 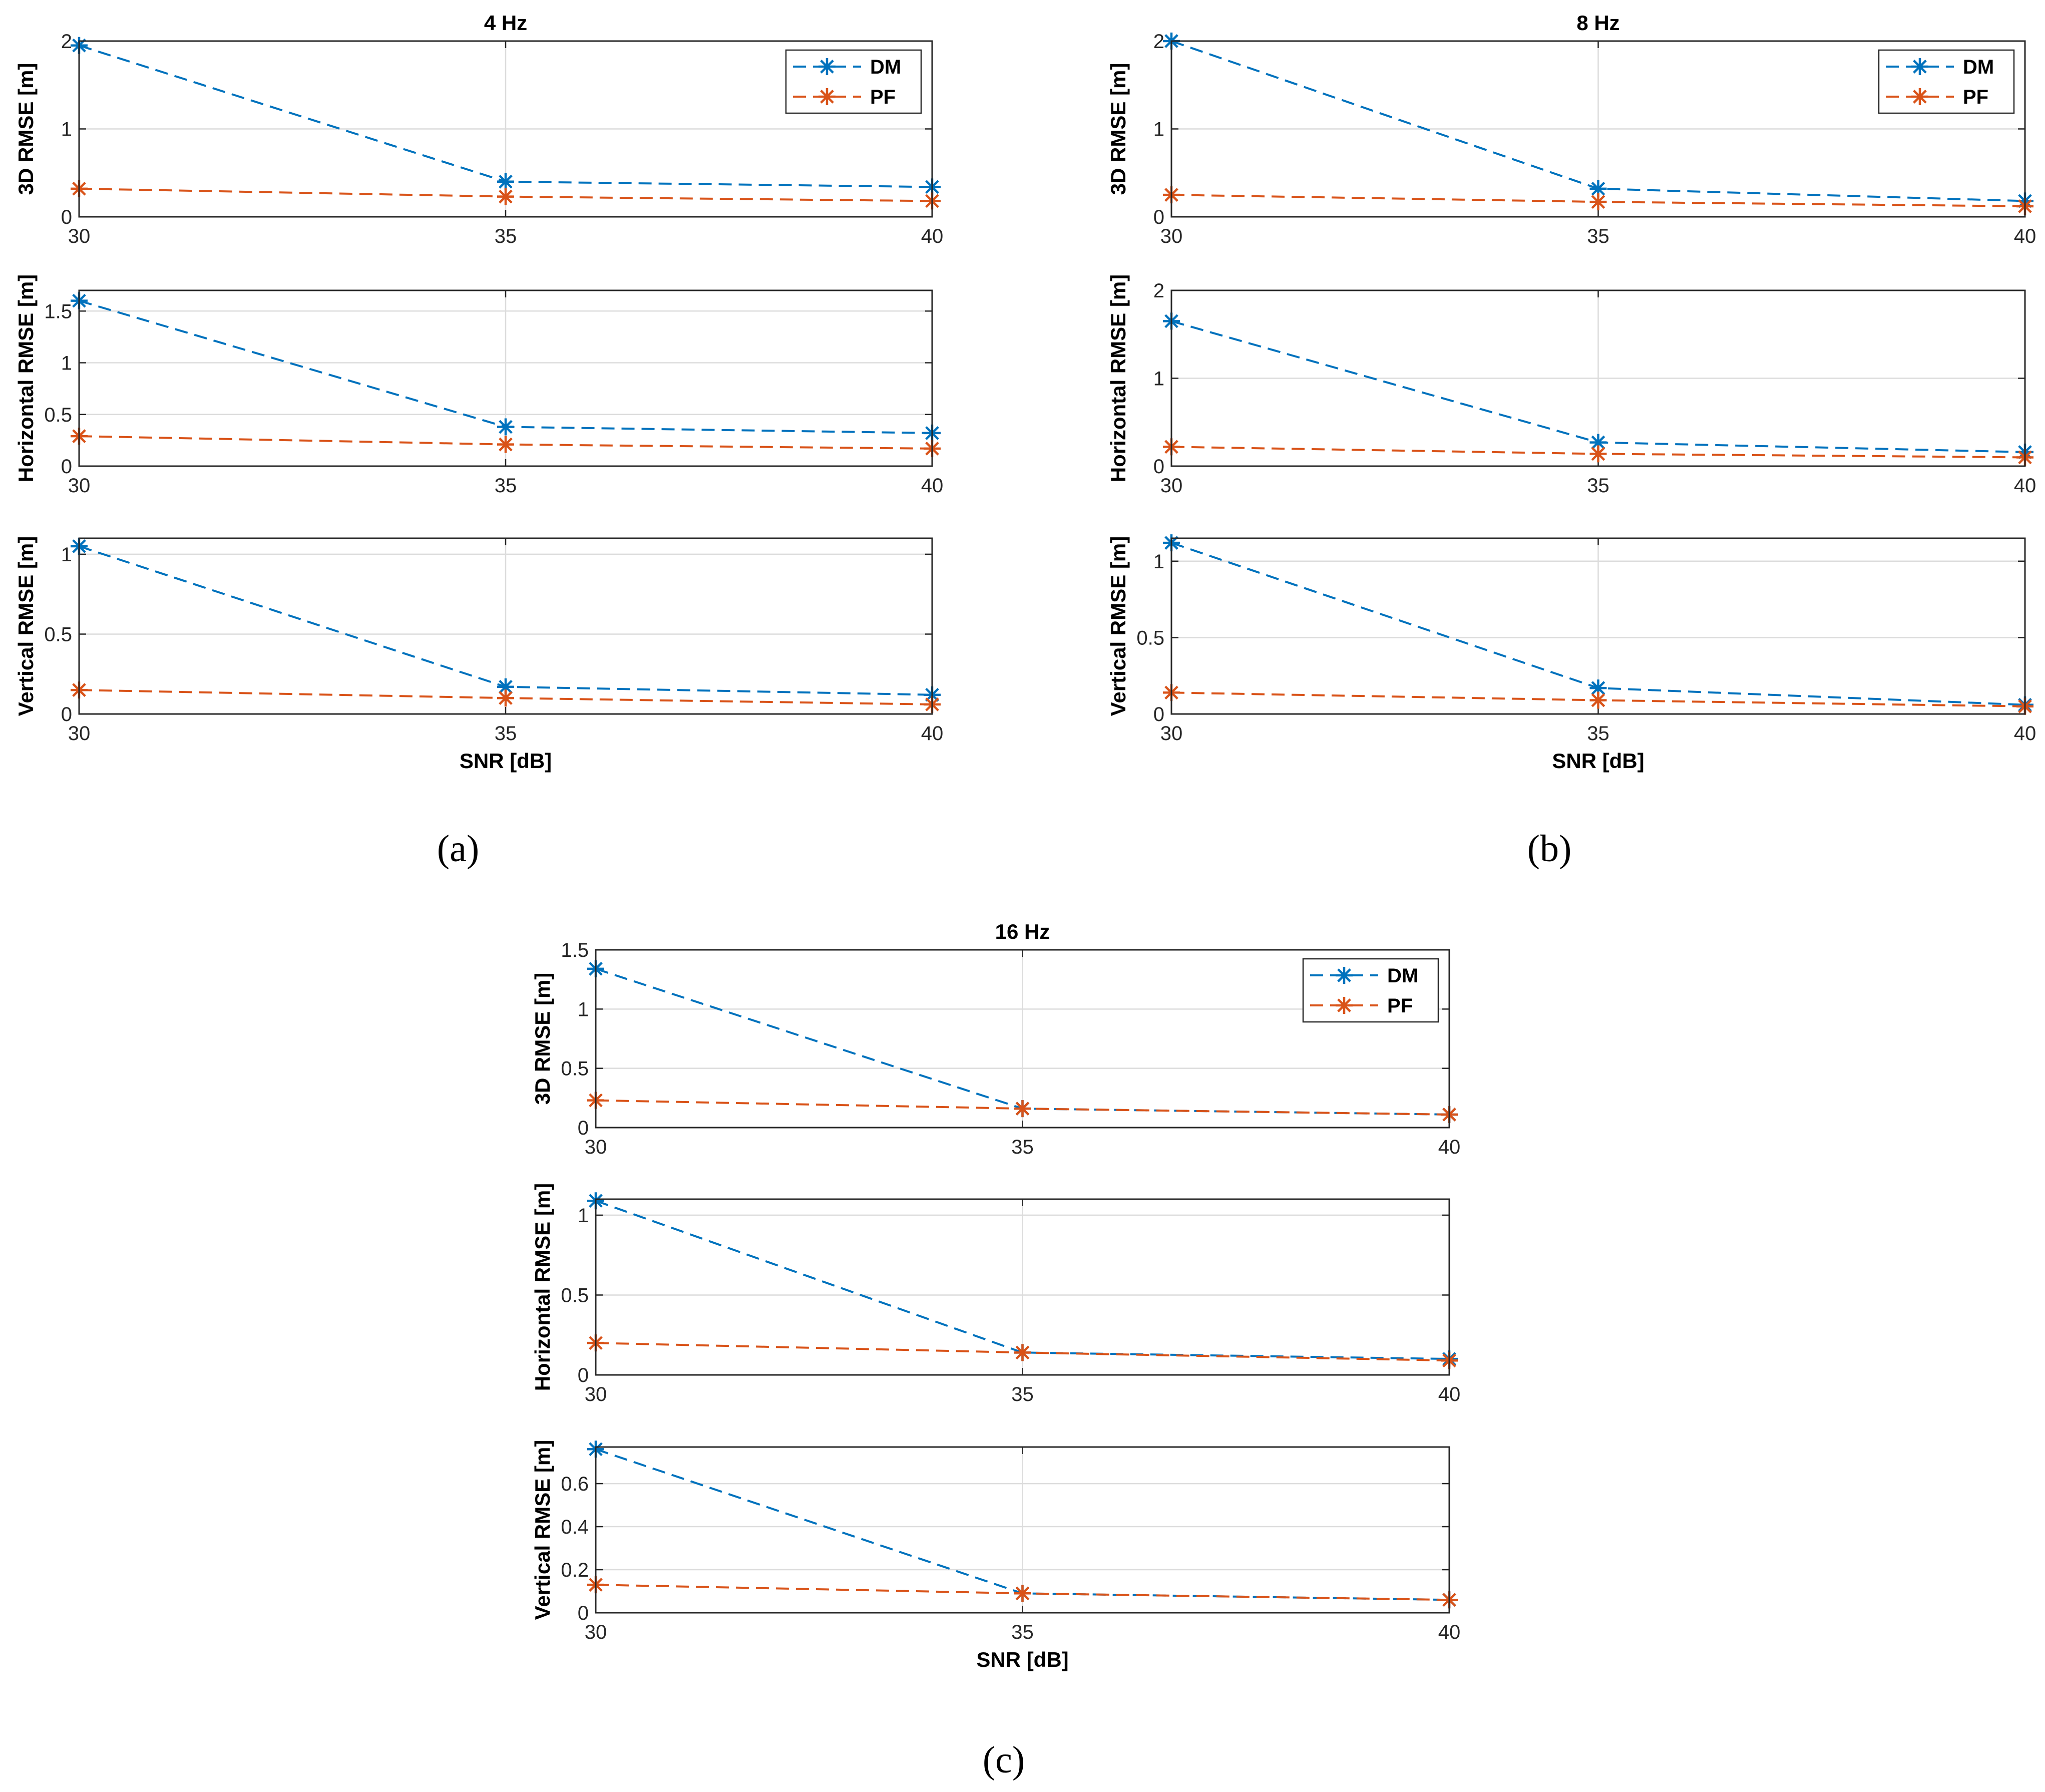 I want to click on chart-title: 16 Hz, so click(x=1023, y=931).